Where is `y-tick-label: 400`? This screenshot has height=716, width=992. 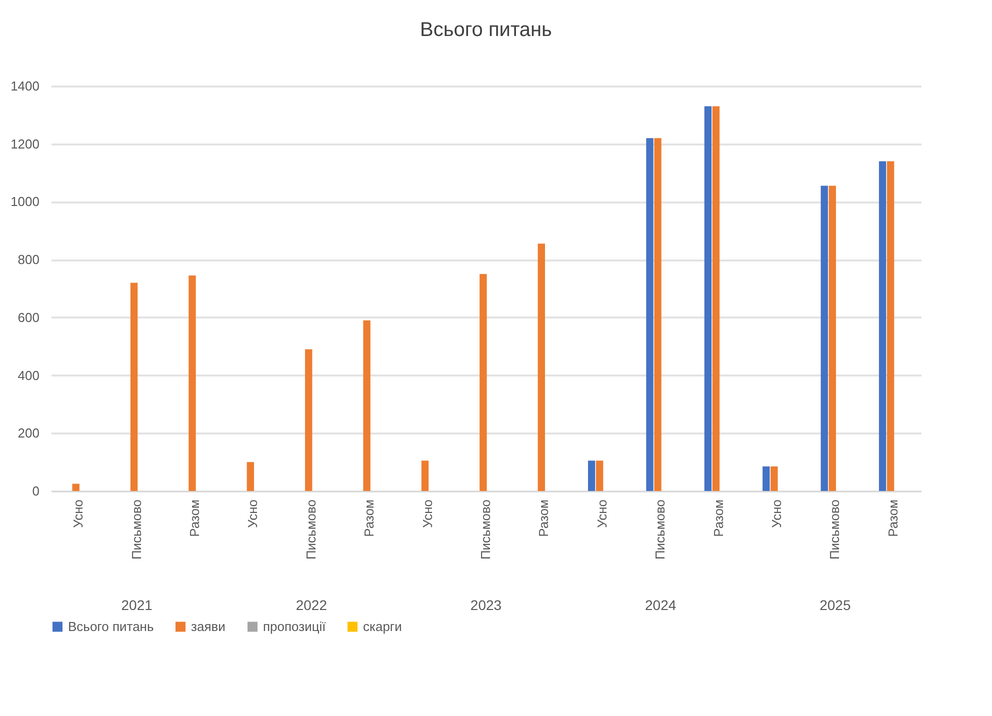 y-tick-label: 400 is located at coordinates (29, 375).